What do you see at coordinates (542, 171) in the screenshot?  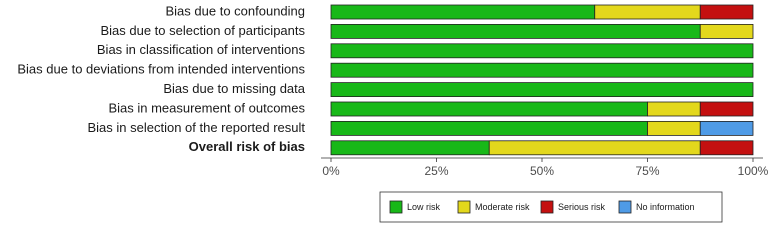 I see `x-tick-label: 50%` at bounding box center [542, 171].